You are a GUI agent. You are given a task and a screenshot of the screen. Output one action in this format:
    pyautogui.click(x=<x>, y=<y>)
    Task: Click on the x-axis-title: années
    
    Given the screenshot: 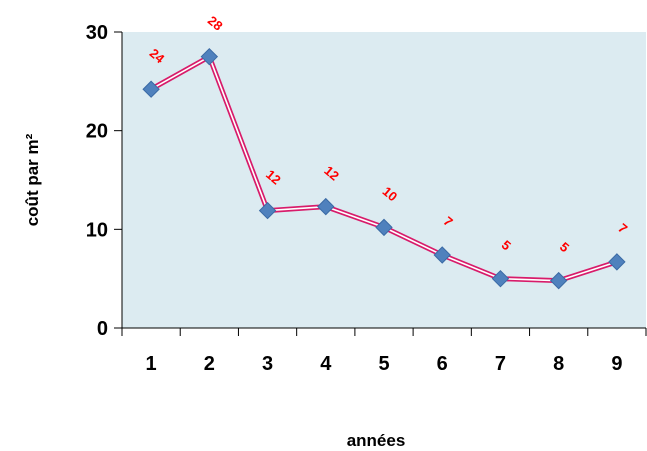 What is the action you would take?
    pyautogui.click(x=376, y=440)
    